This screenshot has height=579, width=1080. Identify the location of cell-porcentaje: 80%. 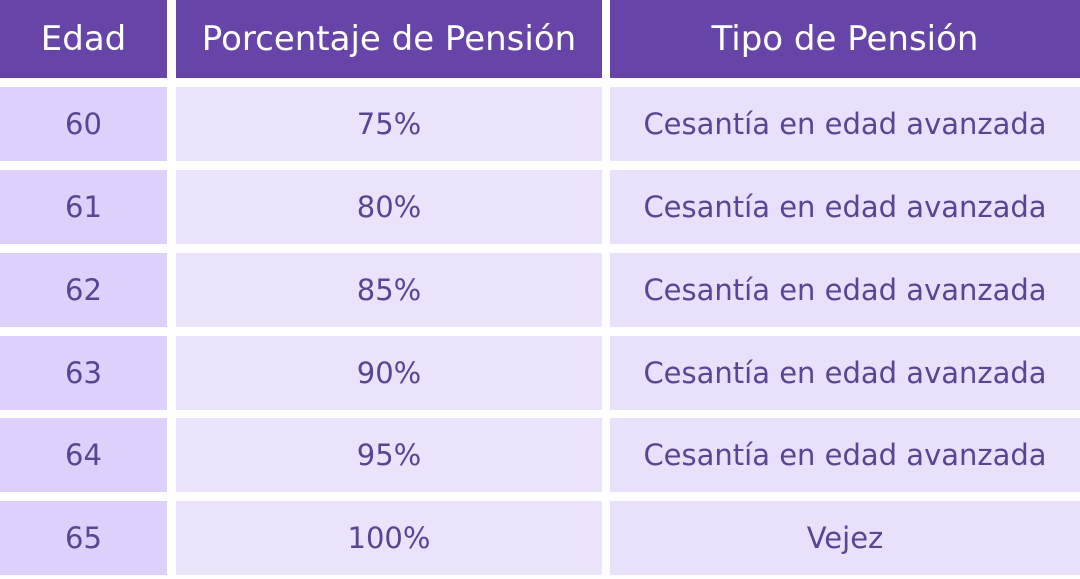
(389, 207).